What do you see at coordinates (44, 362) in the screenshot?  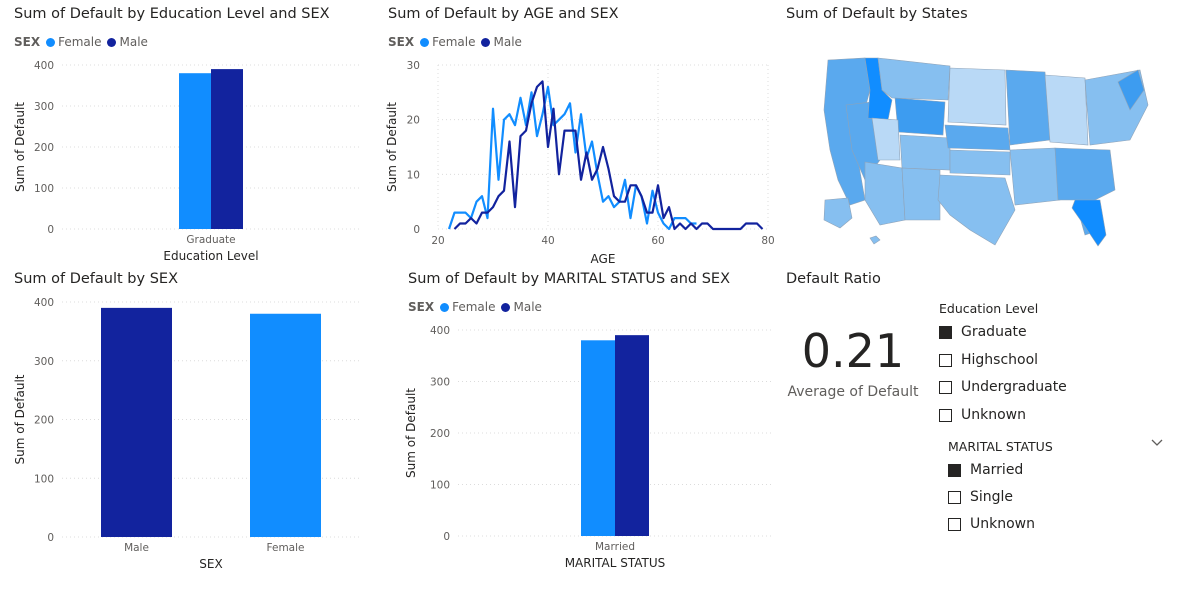 I see `y-tick-label: 300` at bounding box center [44, 362].